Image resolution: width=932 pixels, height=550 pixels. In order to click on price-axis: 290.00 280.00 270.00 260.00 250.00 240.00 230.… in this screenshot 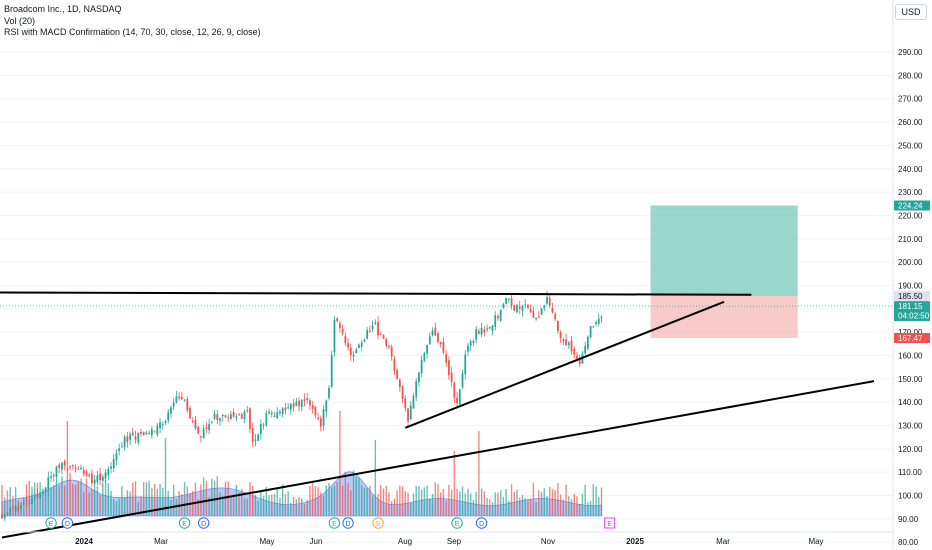, I will do `click(912, 275)`.